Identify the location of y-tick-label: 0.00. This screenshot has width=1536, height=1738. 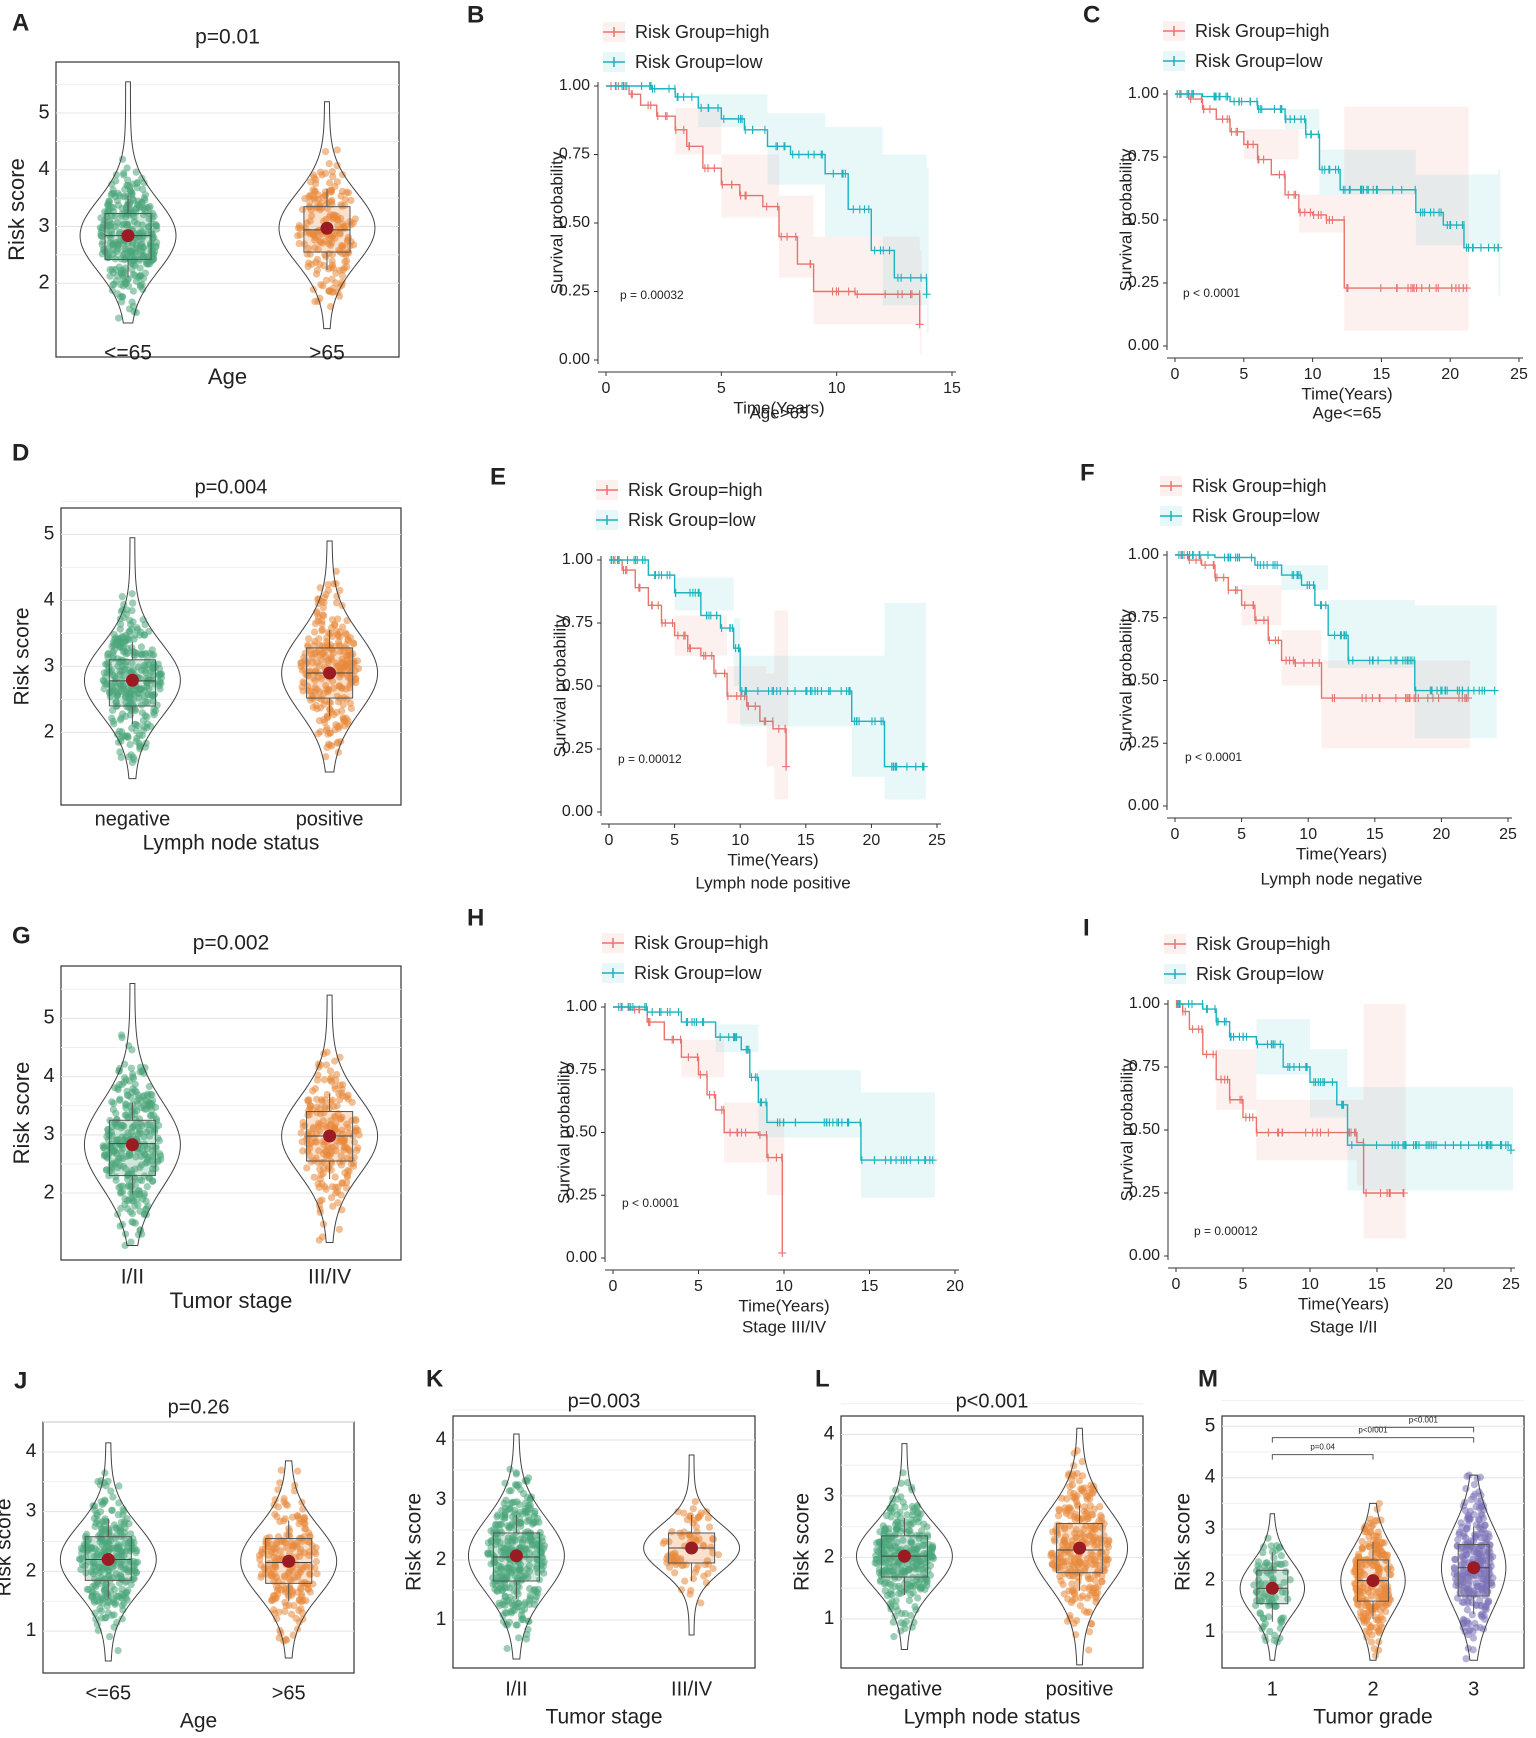
(1144, 1255).